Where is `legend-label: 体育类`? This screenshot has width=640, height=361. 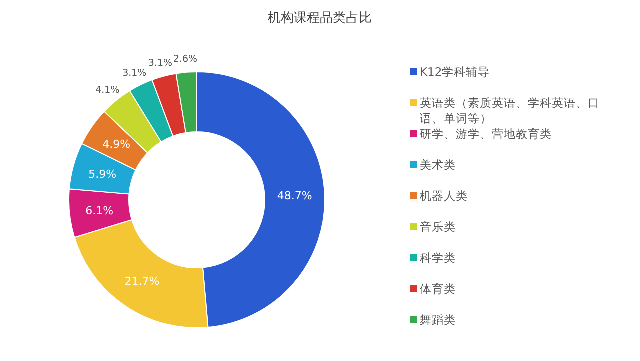
legend-label: 体育类 is located at coordinates (438, 289).